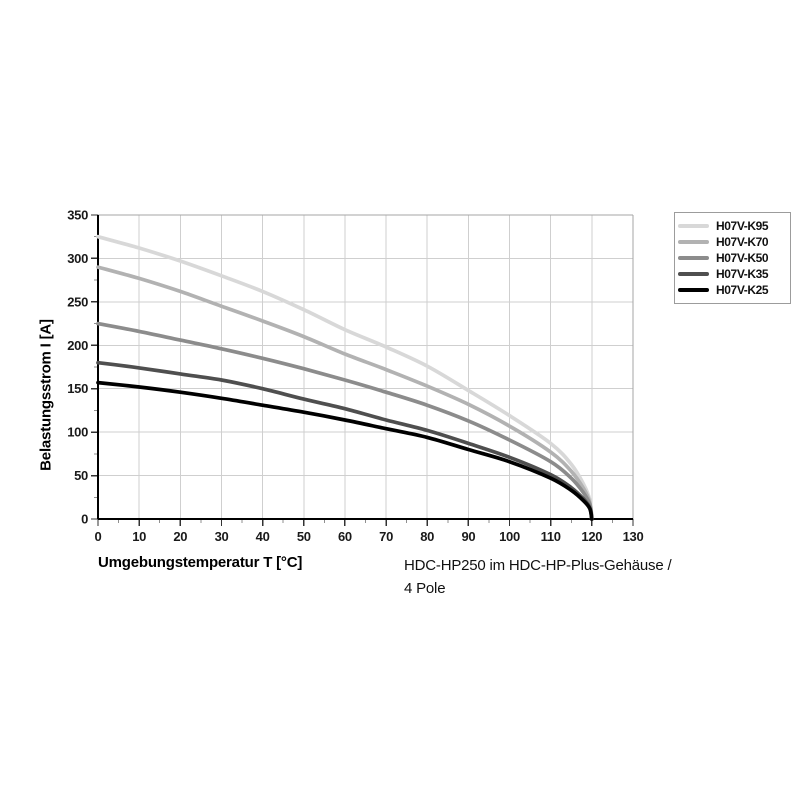 The height and width of the screenshot is (800, 800). I want to click on caption-line-1: HDC-HP250 im HDC-HP-Plus-Gehäuse /, so click(538, 565).